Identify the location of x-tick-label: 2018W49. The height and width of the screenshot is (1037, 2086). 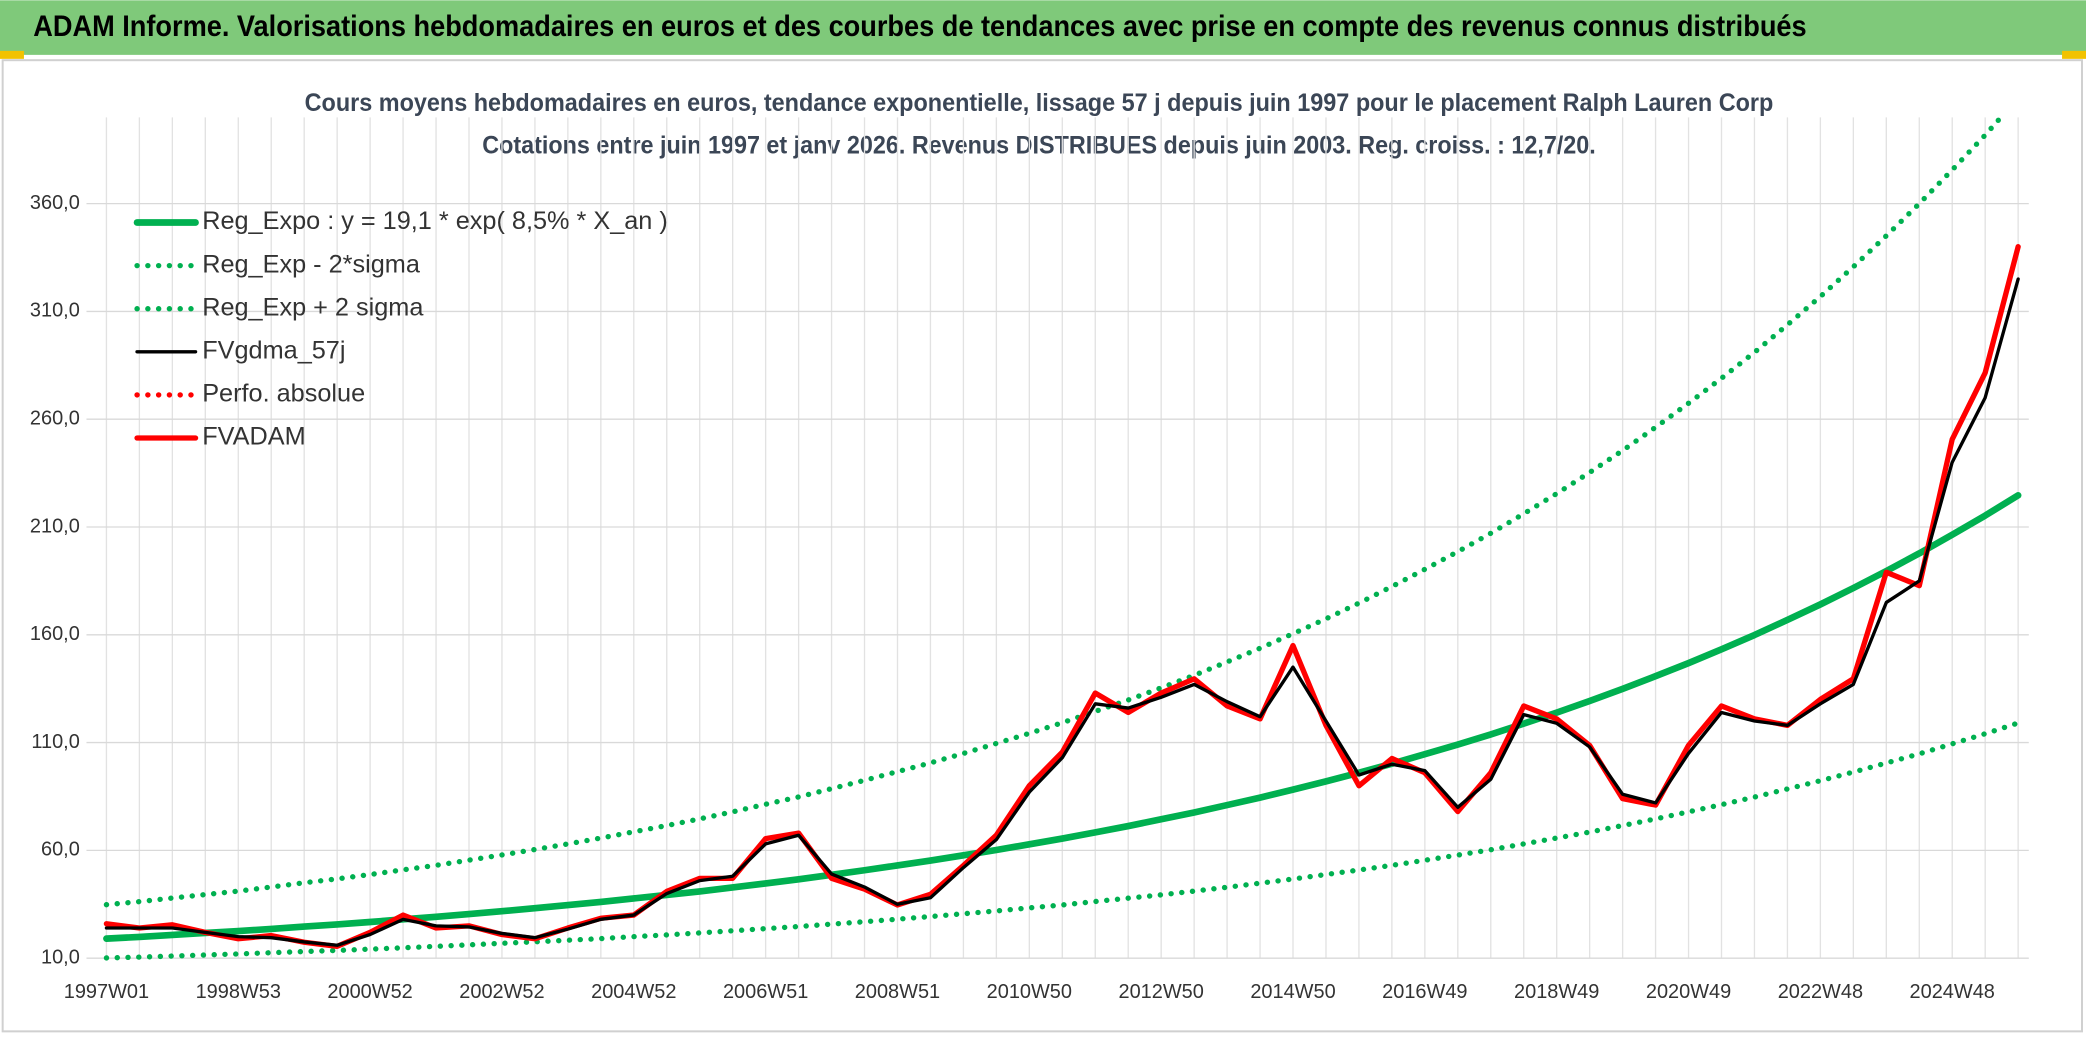
(1556, 992).